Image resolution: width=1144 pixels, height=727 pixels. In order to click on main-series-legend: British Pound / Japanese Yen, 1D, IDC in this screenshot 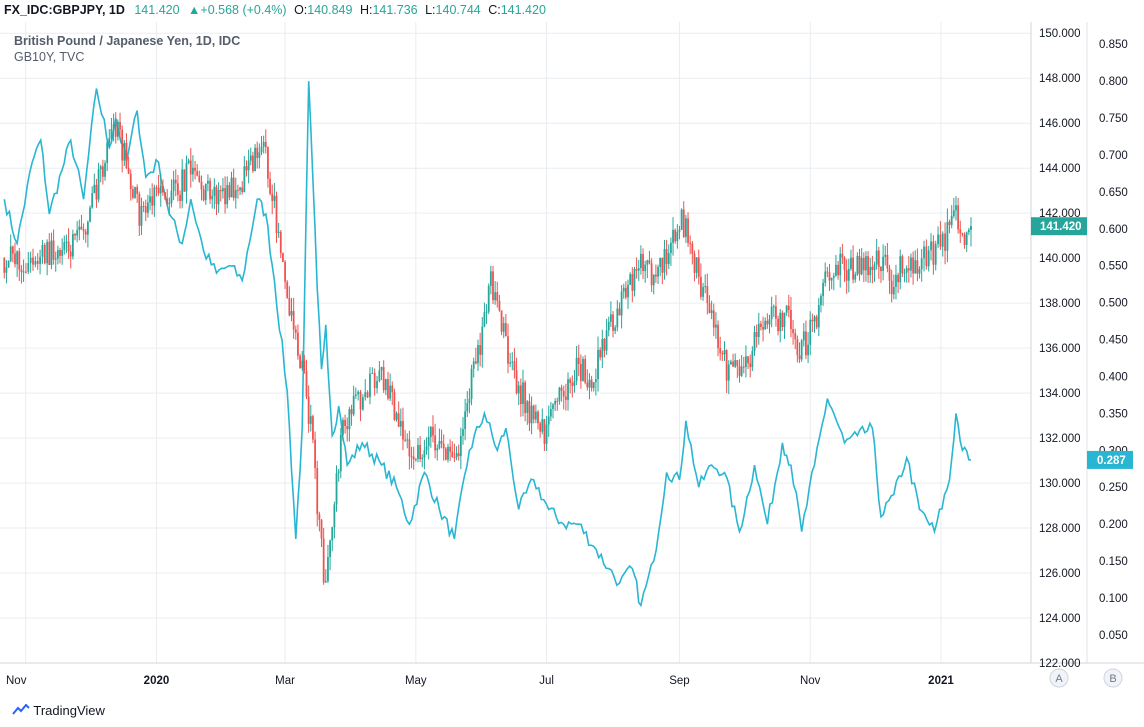, I will do `click(127, 41)`.